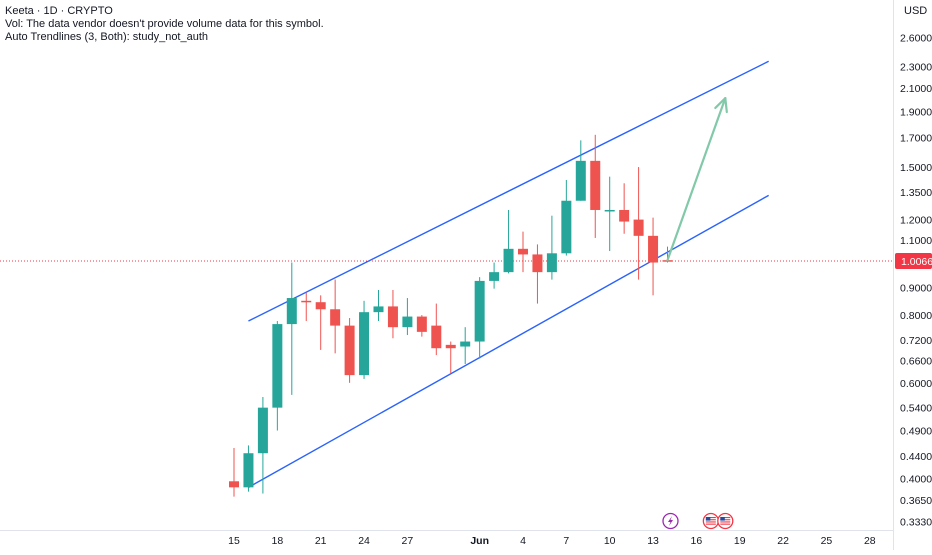  What do you see at coordinates (916, 193) in the screenshot?
I see `price-tick-label: 1.3500` at bounding box center [916, 193].